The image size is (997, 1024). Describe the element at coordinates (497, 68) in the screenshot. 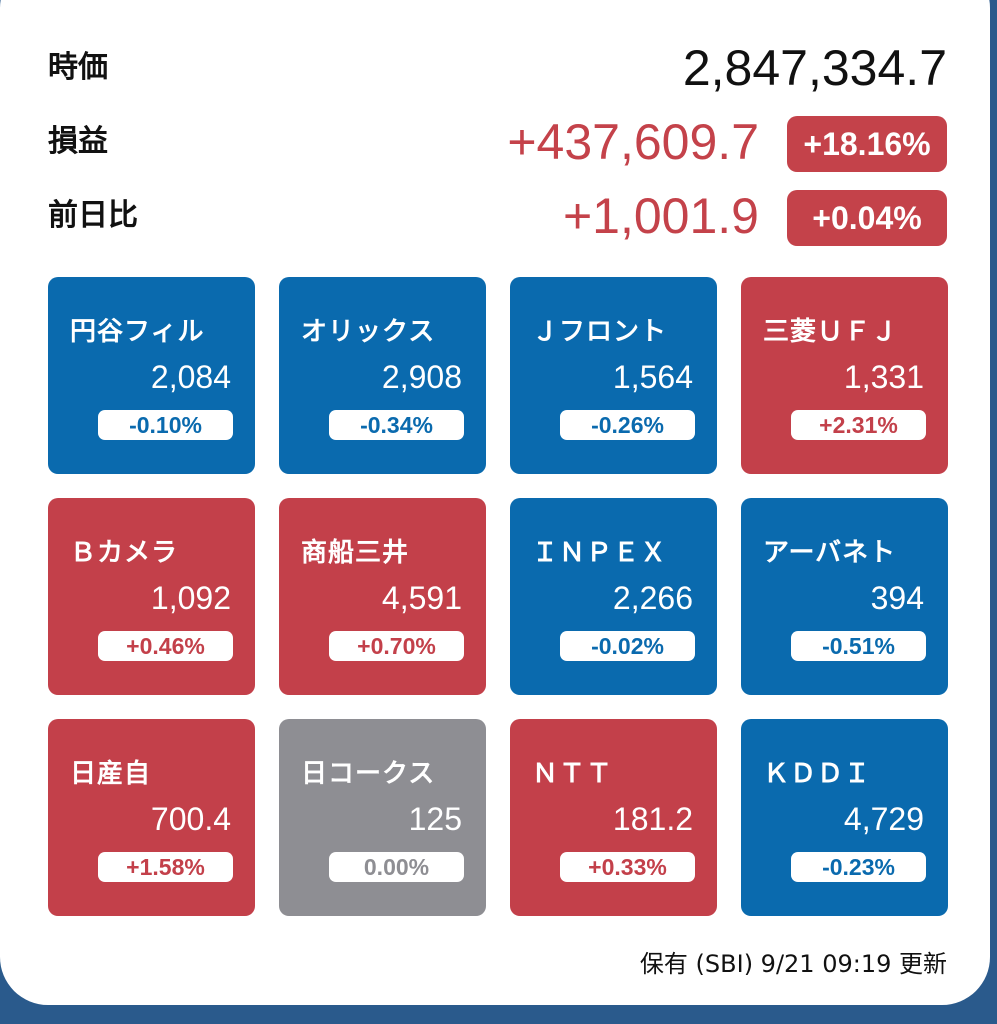

I see `market-value-row: 時価 2,847,334.7` at that location.